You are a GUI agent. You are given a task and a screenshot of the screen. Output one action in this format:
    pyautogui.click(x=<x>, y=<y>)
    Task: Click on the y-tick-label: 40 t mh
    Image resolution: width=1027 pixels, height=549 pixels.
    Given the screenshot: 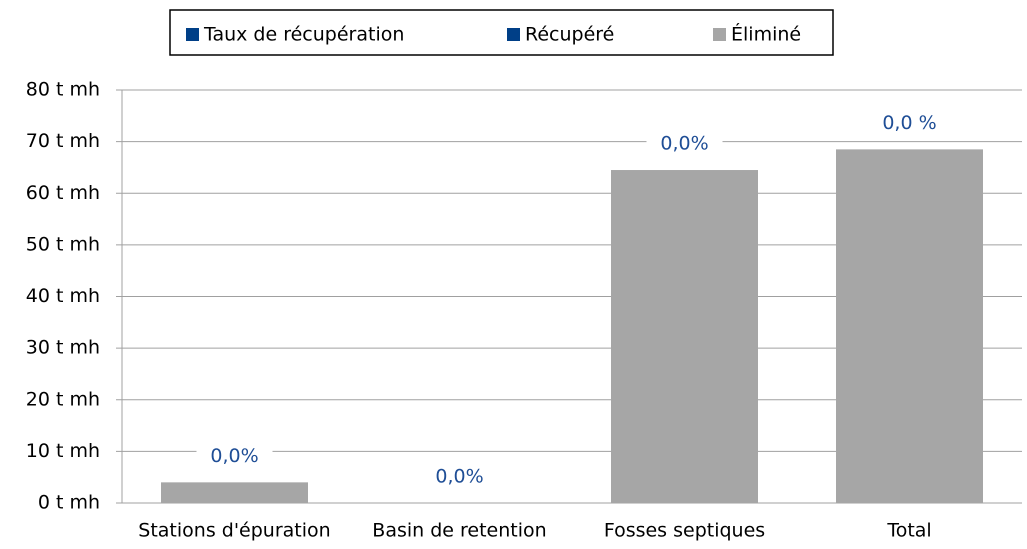 What is the action you would take?
    pyautogui.click(x=63, y=296)
    